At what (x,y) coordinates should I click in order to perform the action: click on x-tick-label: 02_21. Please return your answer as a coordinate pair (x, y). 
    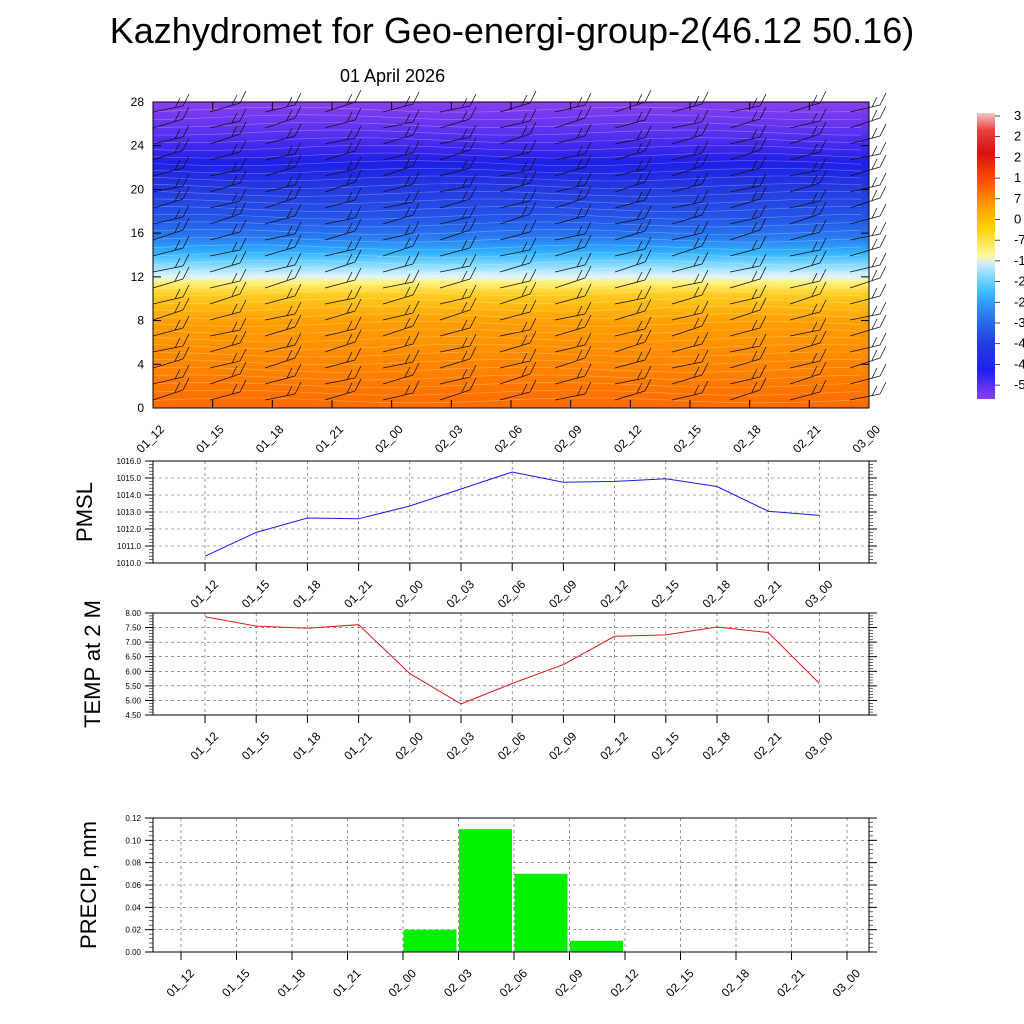
    Looking at the image, I should click on (791, 983).